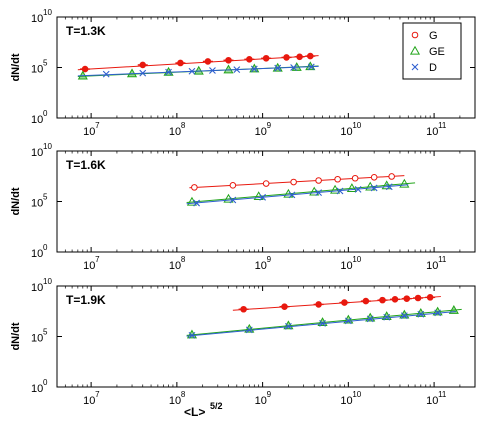 The width and height of the screenshot is (491, 426). Describe the element at coordinates (198, 63) in the screenshot. I see `fit-line-G` at that location.